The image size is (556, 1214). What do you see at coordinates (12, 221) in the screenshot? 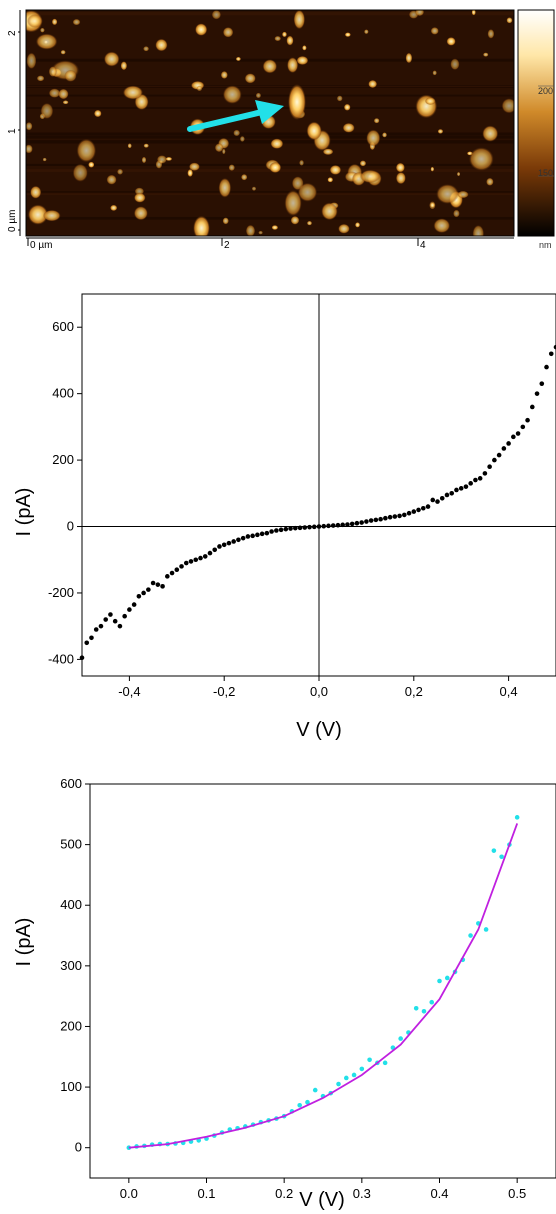
I see `afm-y-tick-0: 0 µm` at bounding box center [12, 221].